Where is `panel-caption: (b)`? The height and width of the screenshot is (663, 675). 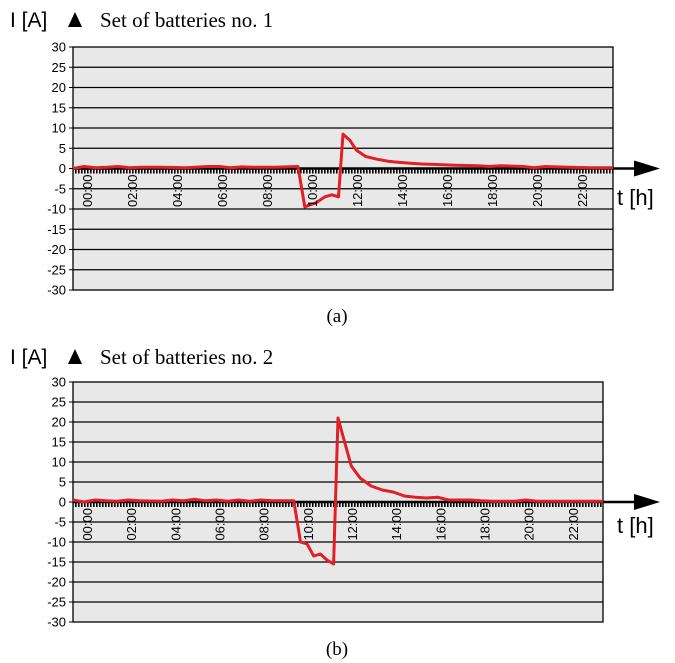
panel-caption: (b) is located at coordinates (337, 649).